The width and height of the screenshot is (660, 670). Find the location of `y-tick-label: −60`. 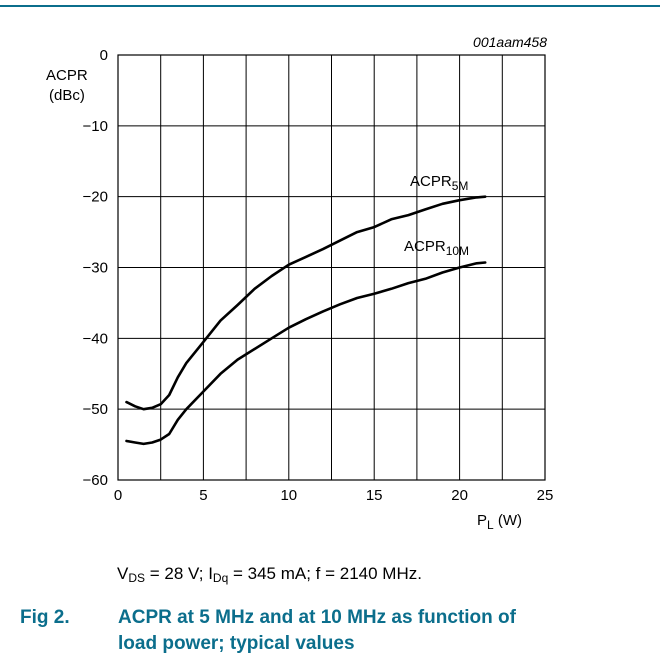

y-tick-label: −60 is located at coordinates (95, 480).